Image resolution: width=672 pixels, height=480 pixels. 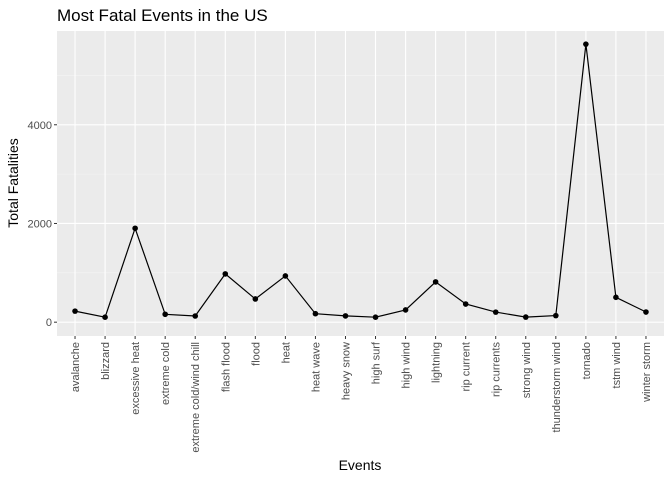 What do you see at coordinates (40, 126) in the screenshot?
I see `y-tick-label: 4000` at bounding box center [40, 126].